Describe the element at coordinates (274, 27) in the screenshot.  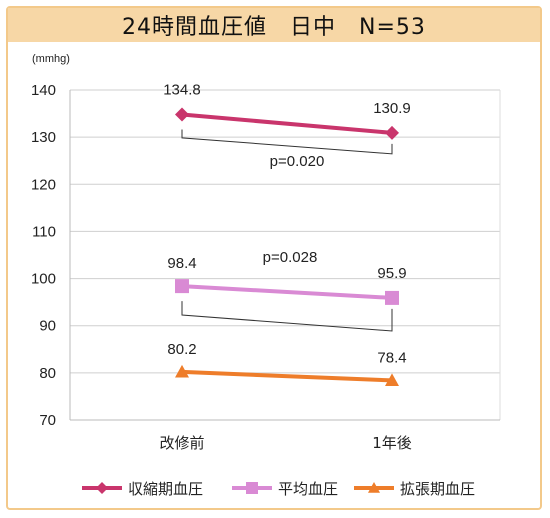
I see `chart-title-text: 24時間血圧値 日中 N=53` at that location.